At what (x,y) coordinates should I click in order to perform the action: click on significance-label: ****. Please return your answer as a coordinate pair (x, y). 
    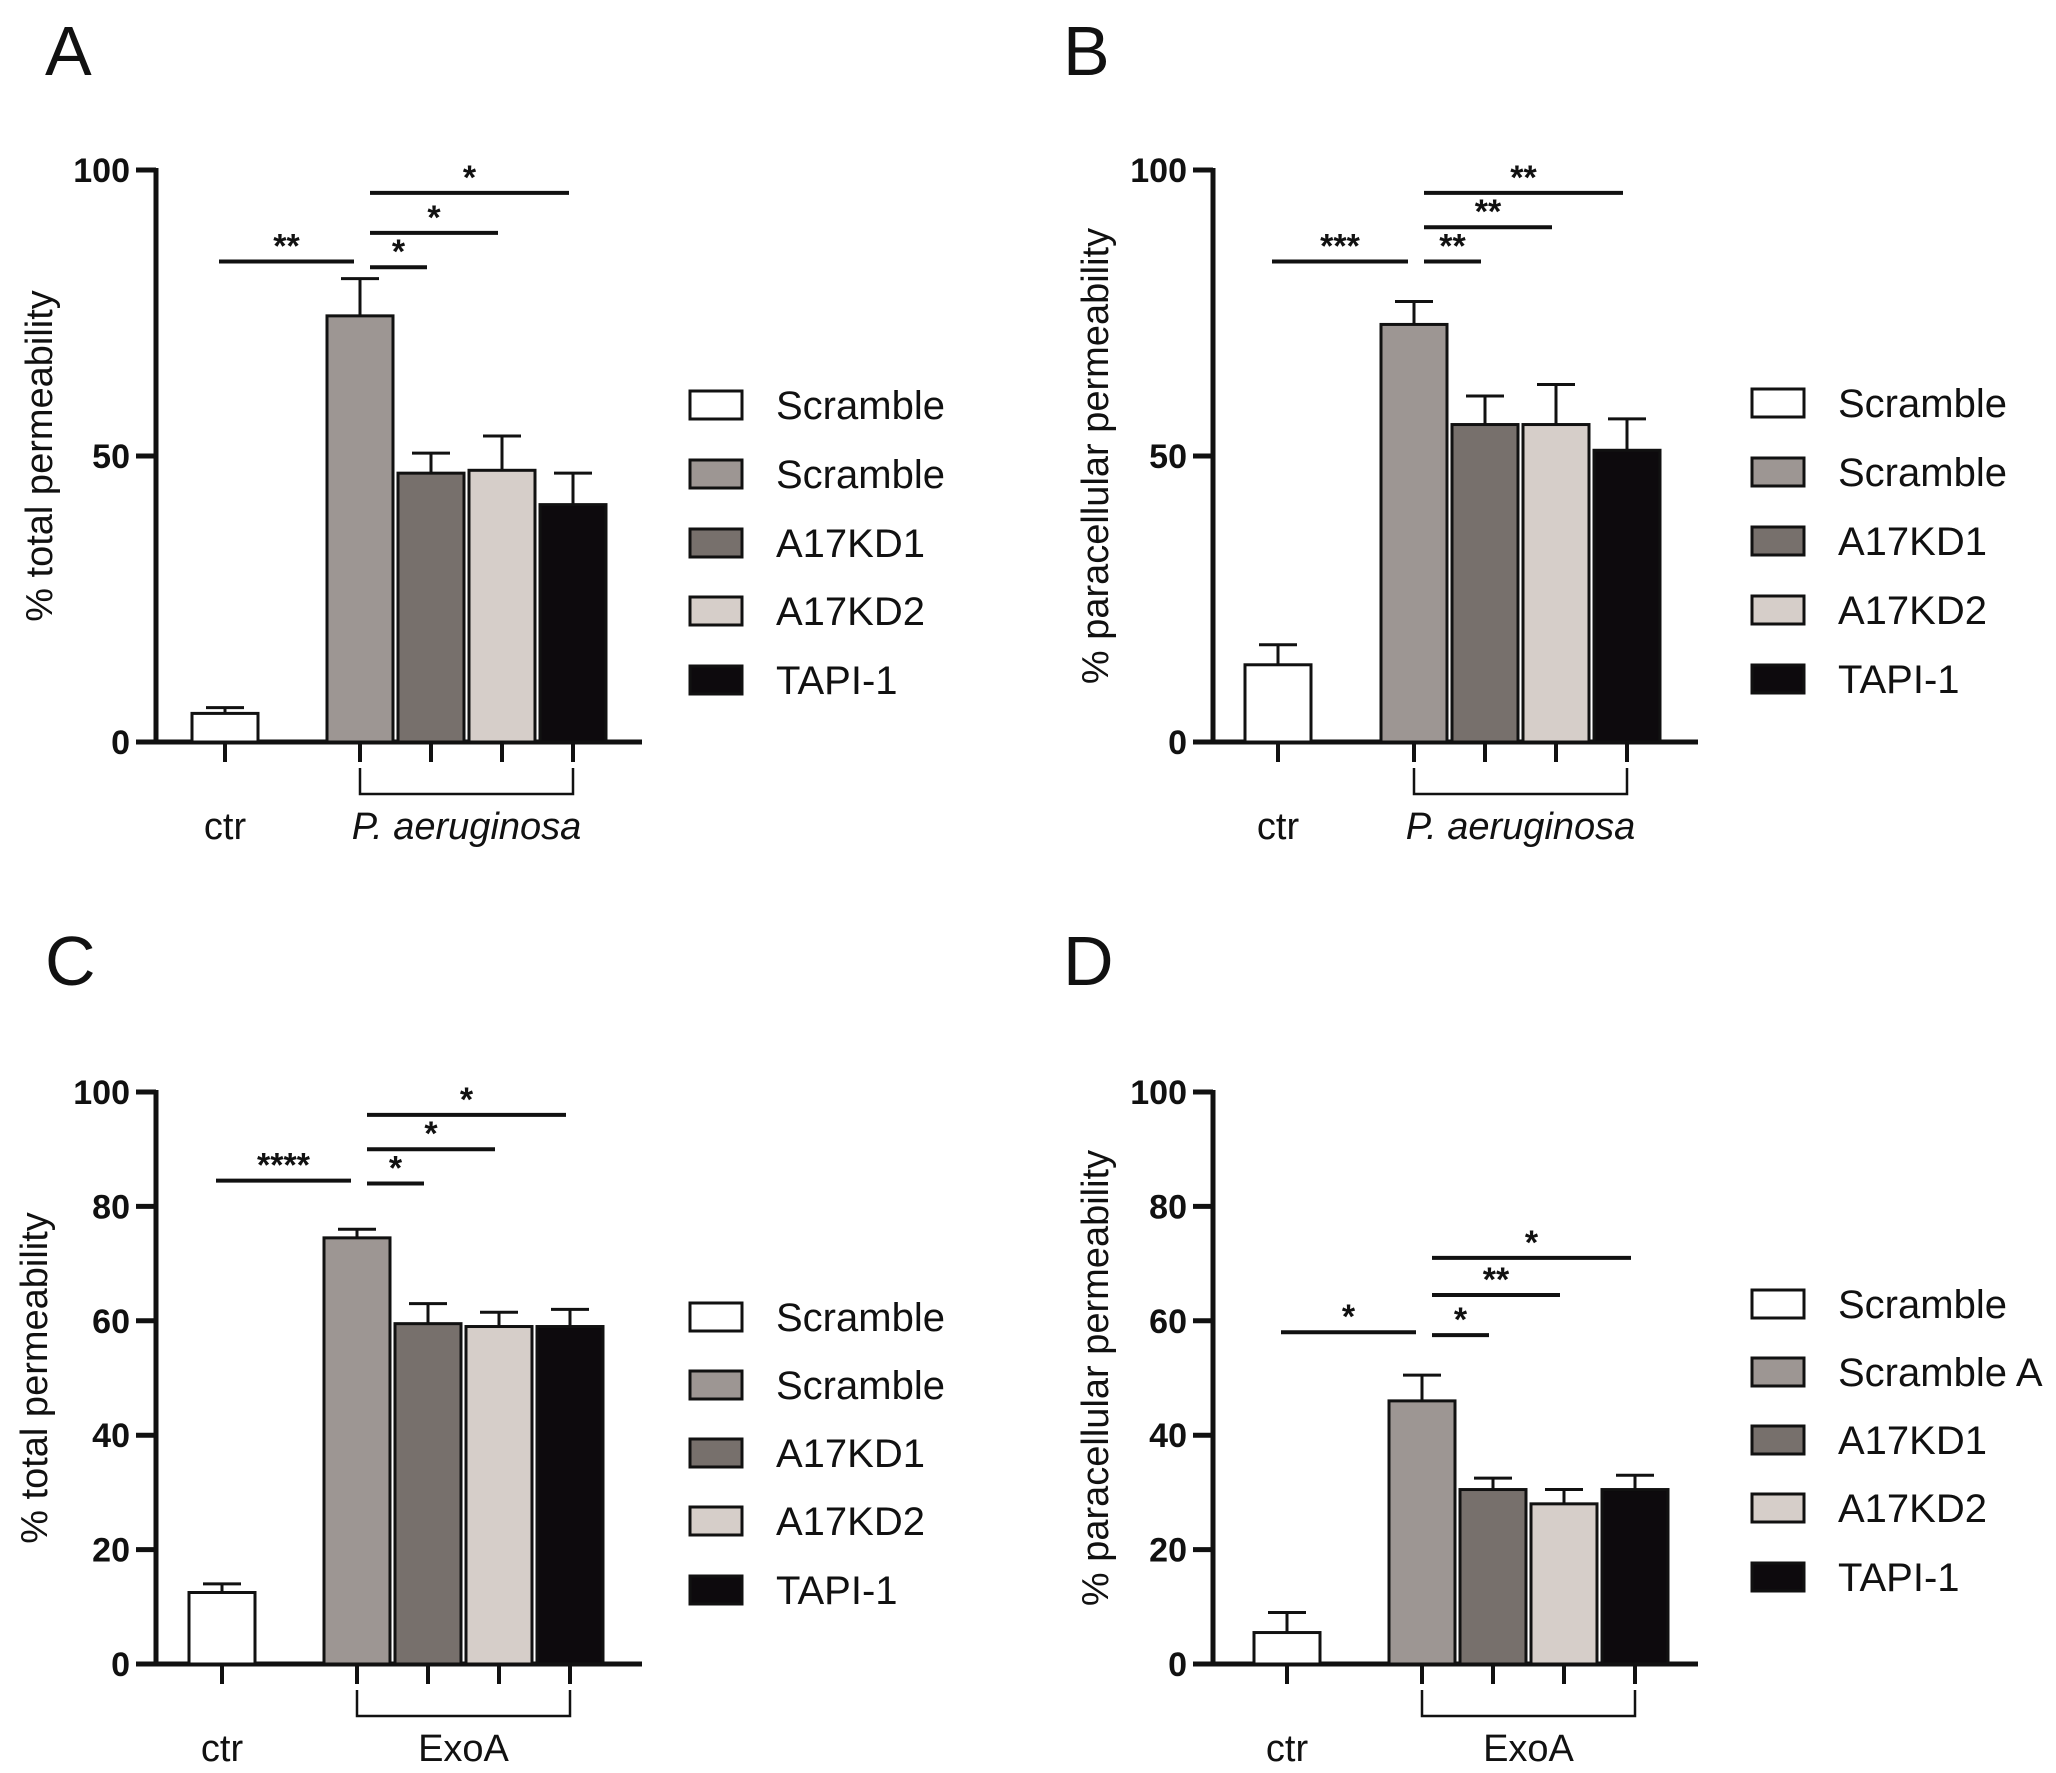
    Looking at the image, I should click on (284, 1166).